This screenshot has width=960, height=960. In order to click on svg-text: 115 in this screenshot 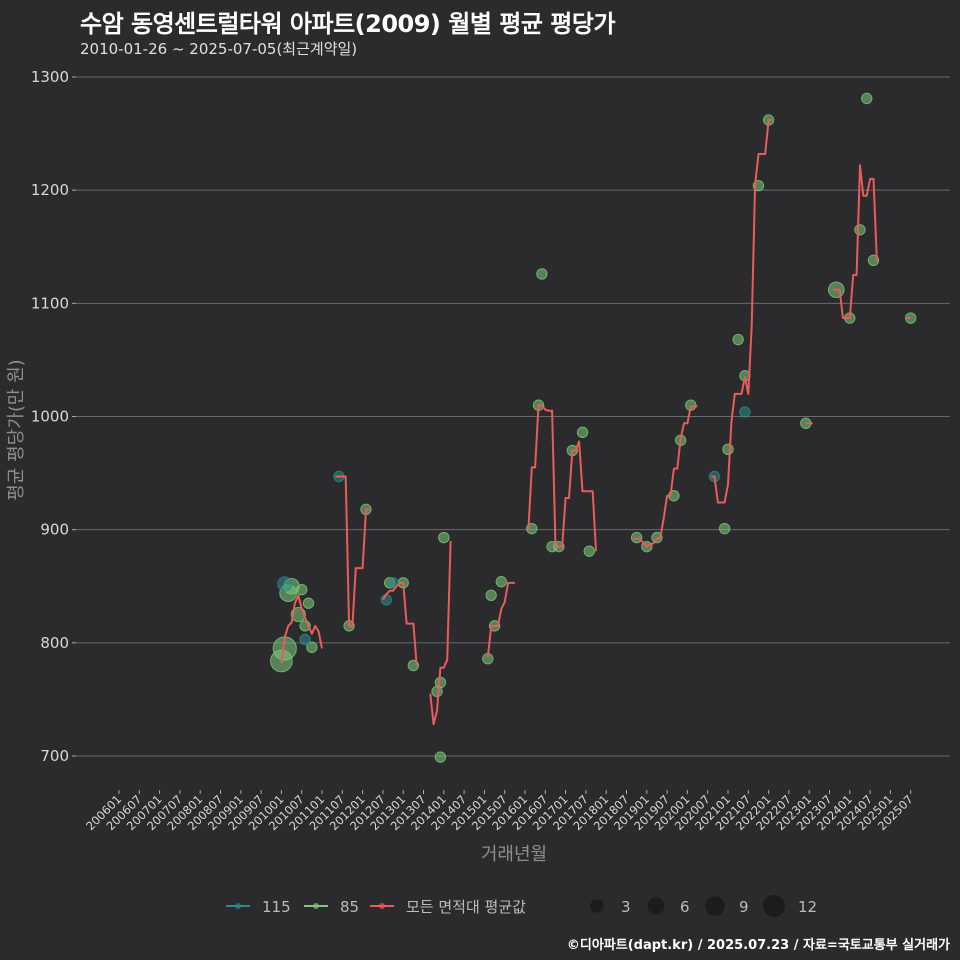, I will do `click(276, 907)`.